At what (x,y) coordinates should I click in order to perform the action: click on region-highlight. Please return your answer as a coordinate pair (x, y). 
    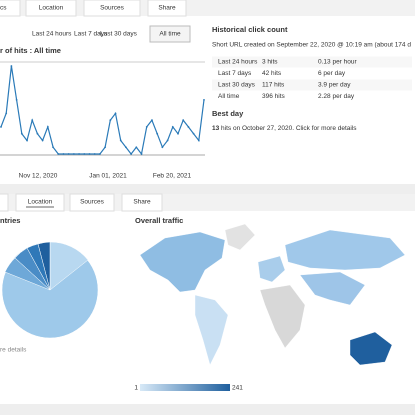
    Looking at the image, I should click on (371, 348).